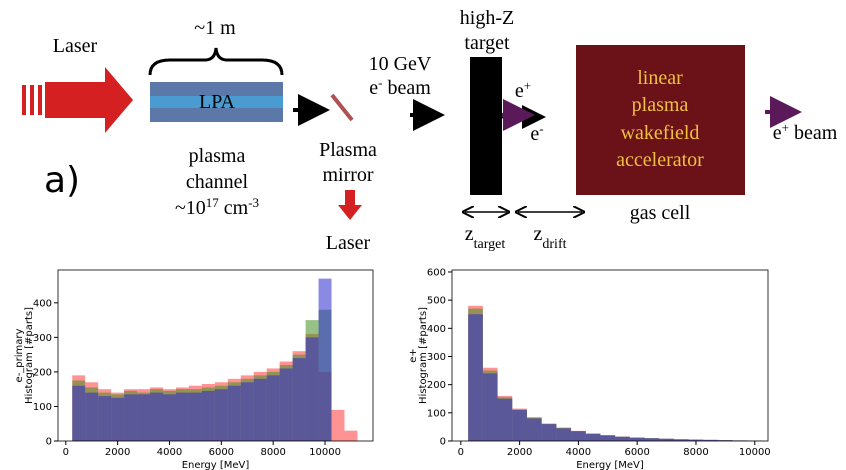 The width and height of the screenshot is (846, 470). I want to click on beam-energy: 10 GeV, so click(400, 64).